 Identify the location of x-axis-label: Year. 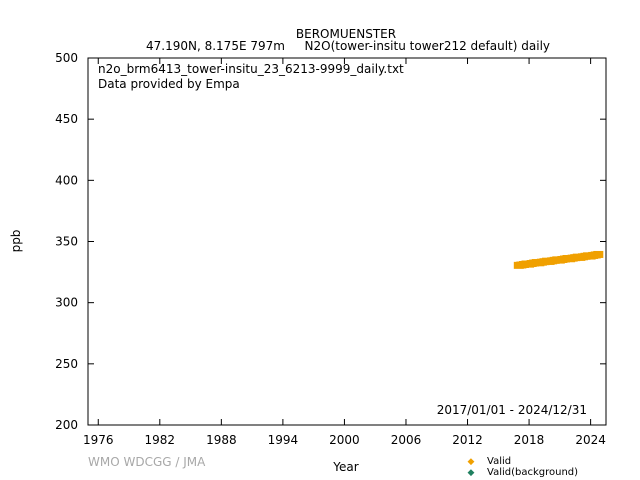
(345, 467).